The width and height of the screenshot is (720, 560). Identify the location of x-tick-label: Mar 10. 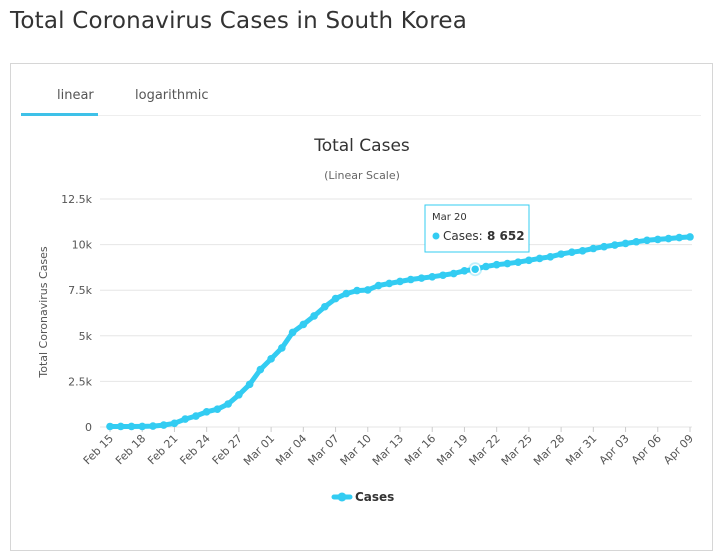
(356, 450).